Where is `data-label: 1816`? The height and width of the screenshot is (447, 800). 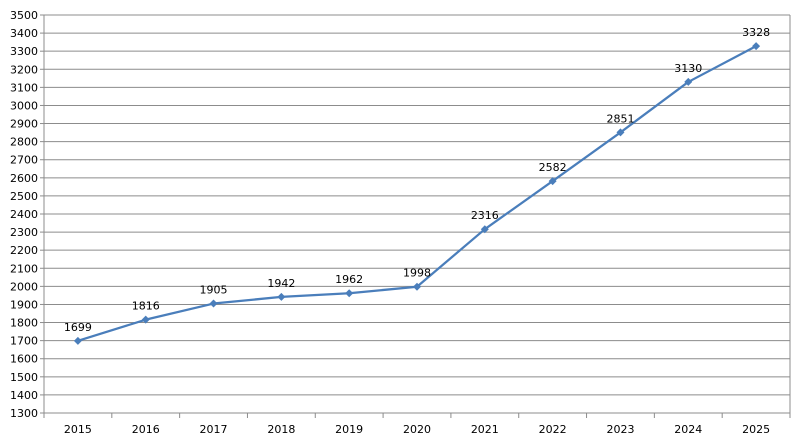
data-label: 1816 is located at coordinates (146, 306).